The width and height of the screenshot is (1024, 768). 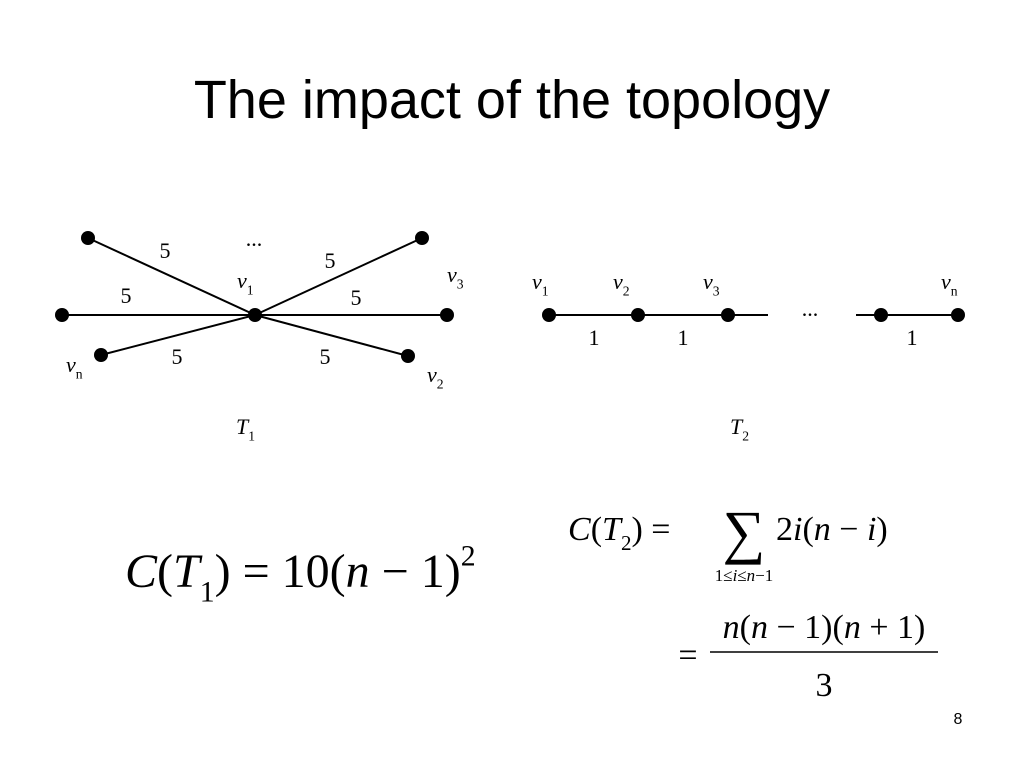 I want to click on formula-part: − 1)(, so click(x=806, y=627).